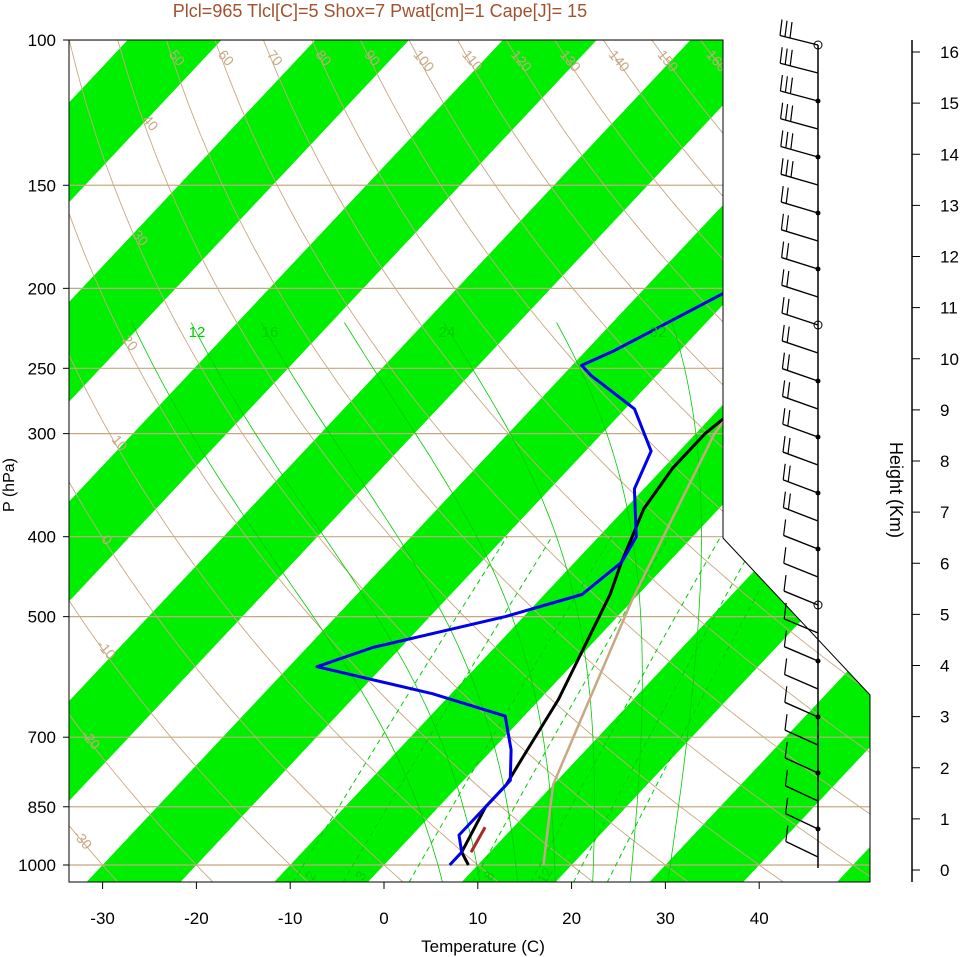 The width and height of the screenshot is (961, 957). I want to click on height-tick-label: 8, so click(944, 461).